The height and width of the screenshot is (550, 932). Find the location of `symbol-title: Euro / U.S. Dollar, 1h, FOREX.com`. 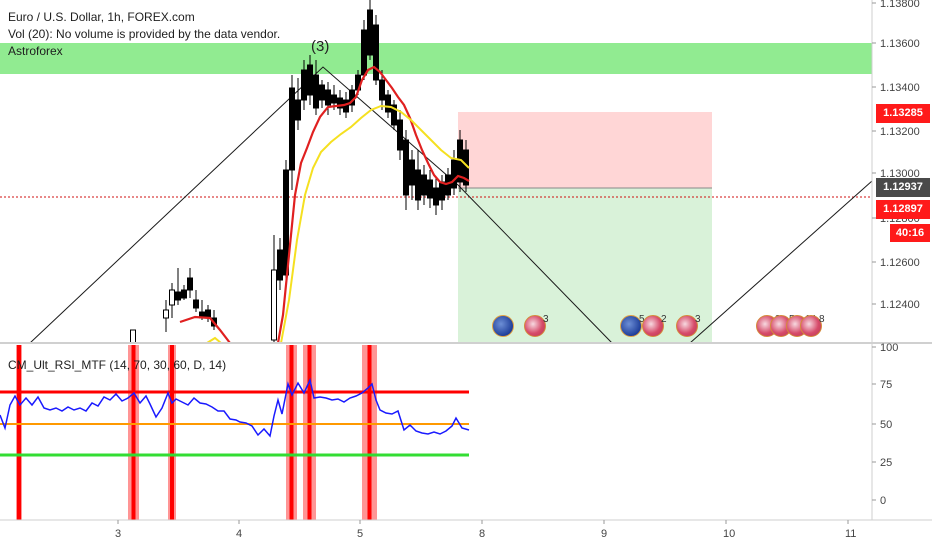

symbol-title: Euro / U.S. Dollar, 1h, FOREX.com is located at coordinates (101, 17).